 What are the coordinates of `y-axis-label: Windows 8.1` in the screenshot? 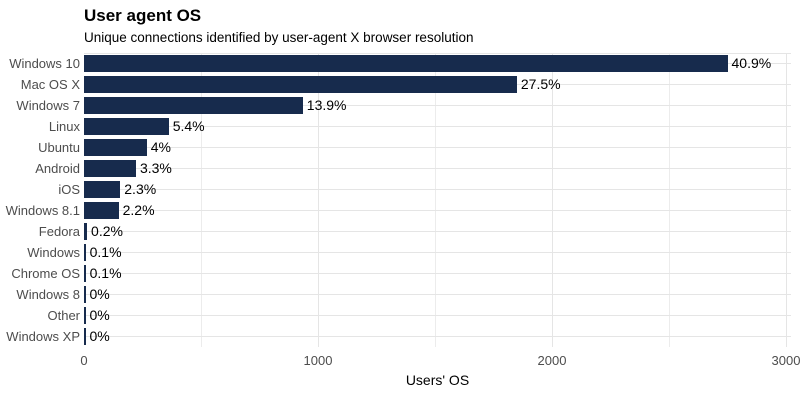 It's located at (42, 210).